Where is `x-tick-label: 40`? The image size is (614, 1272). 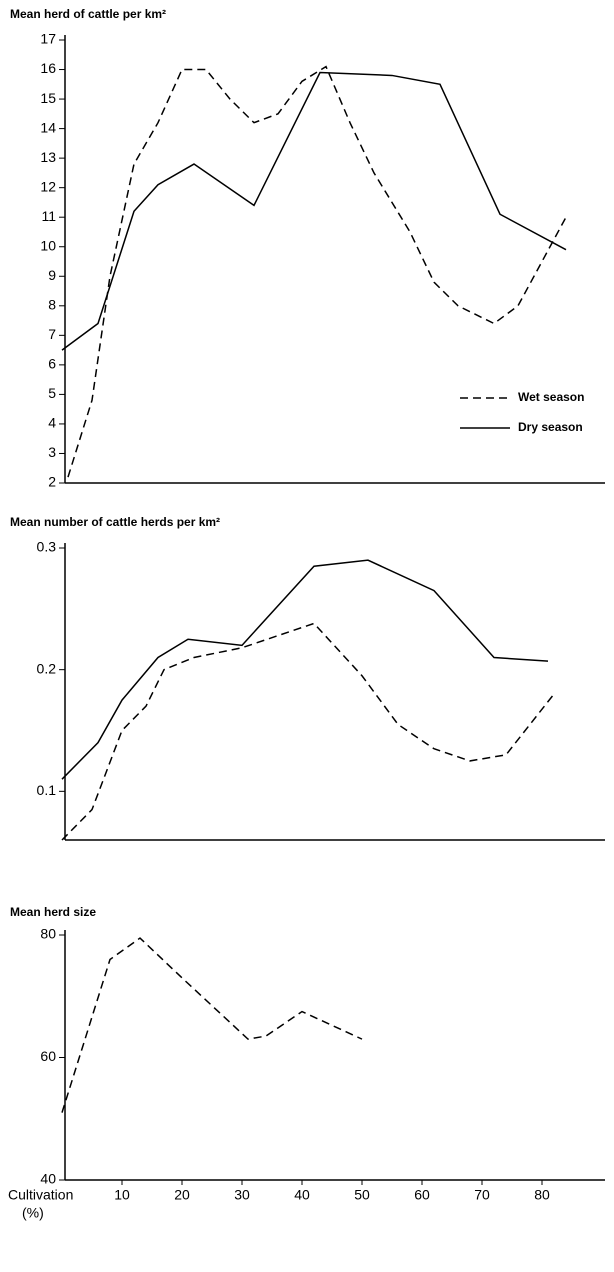
x-tick-label: 40 is located at coordinates (302, 1195).